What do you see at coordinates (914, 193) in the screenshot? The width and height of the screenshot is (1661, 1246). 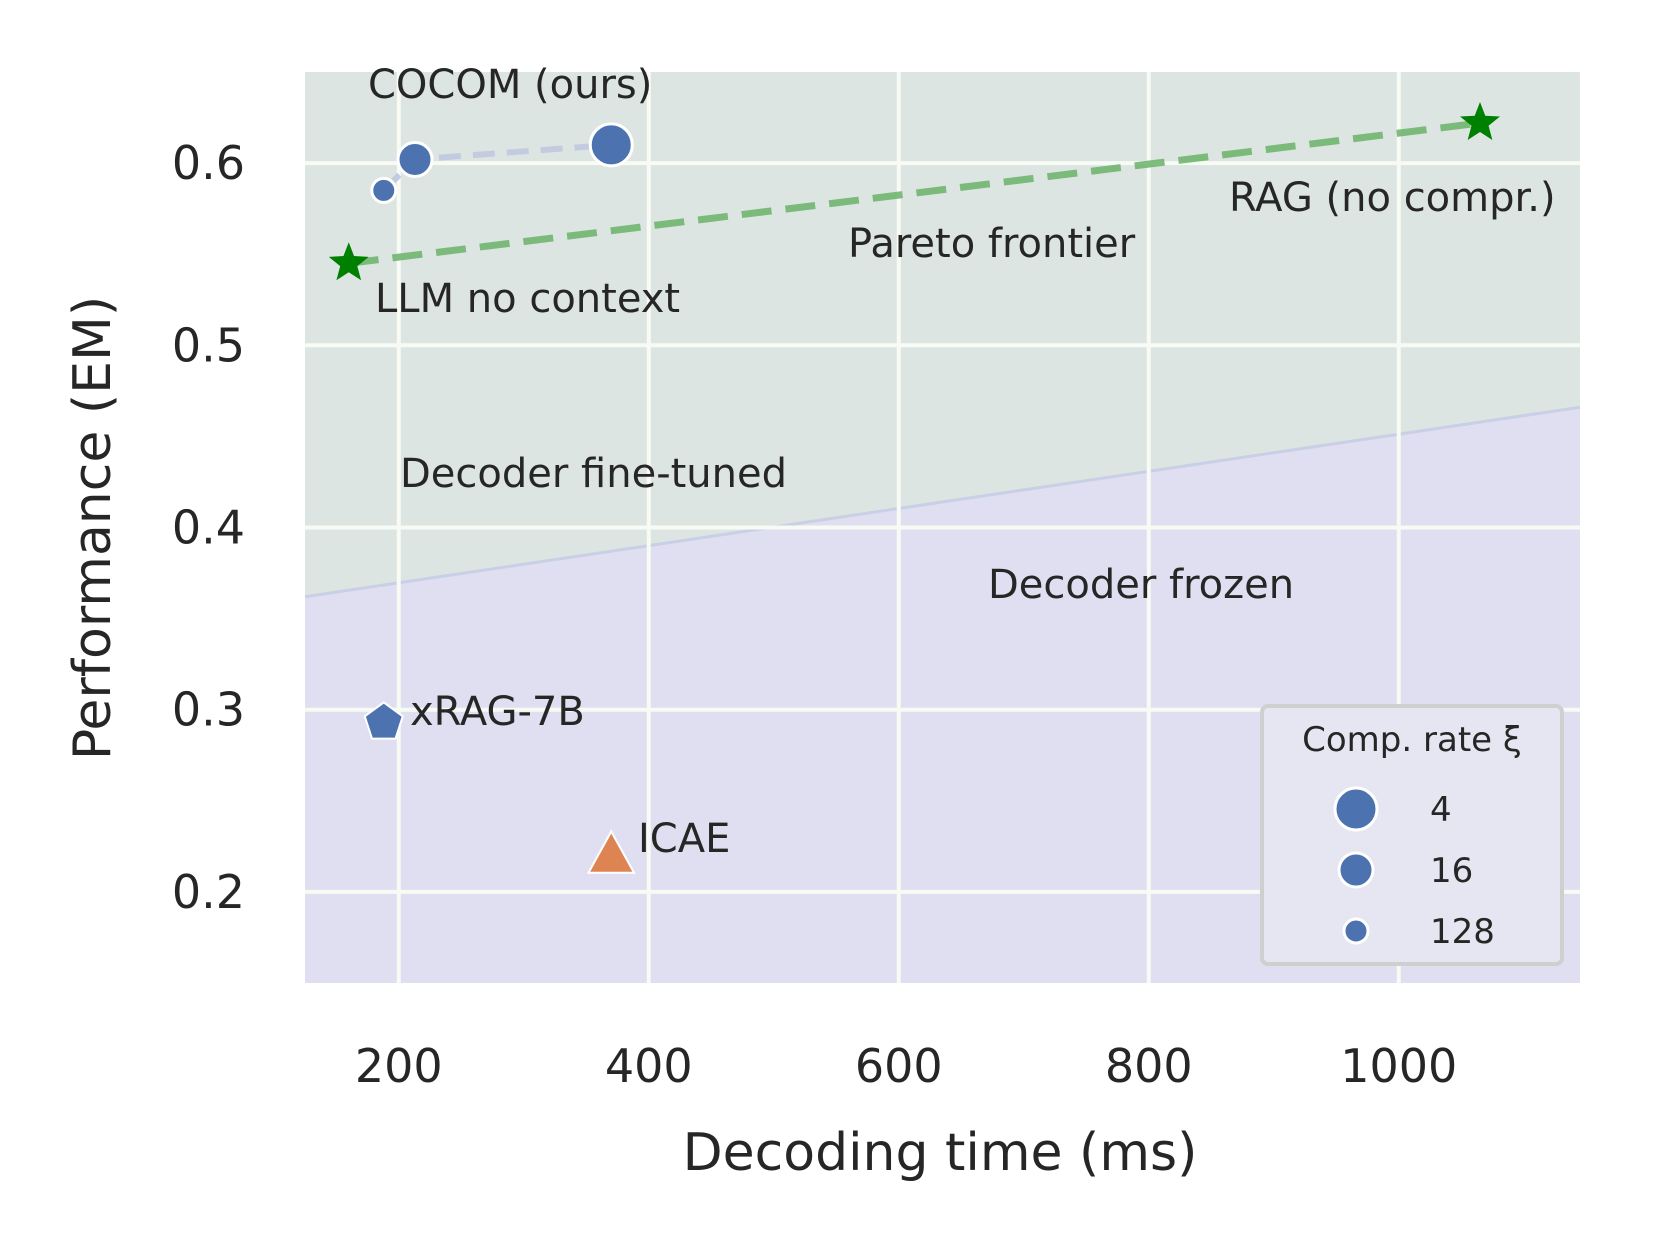 I see `pareto-frontier-line` at bounding box center [914, 193].